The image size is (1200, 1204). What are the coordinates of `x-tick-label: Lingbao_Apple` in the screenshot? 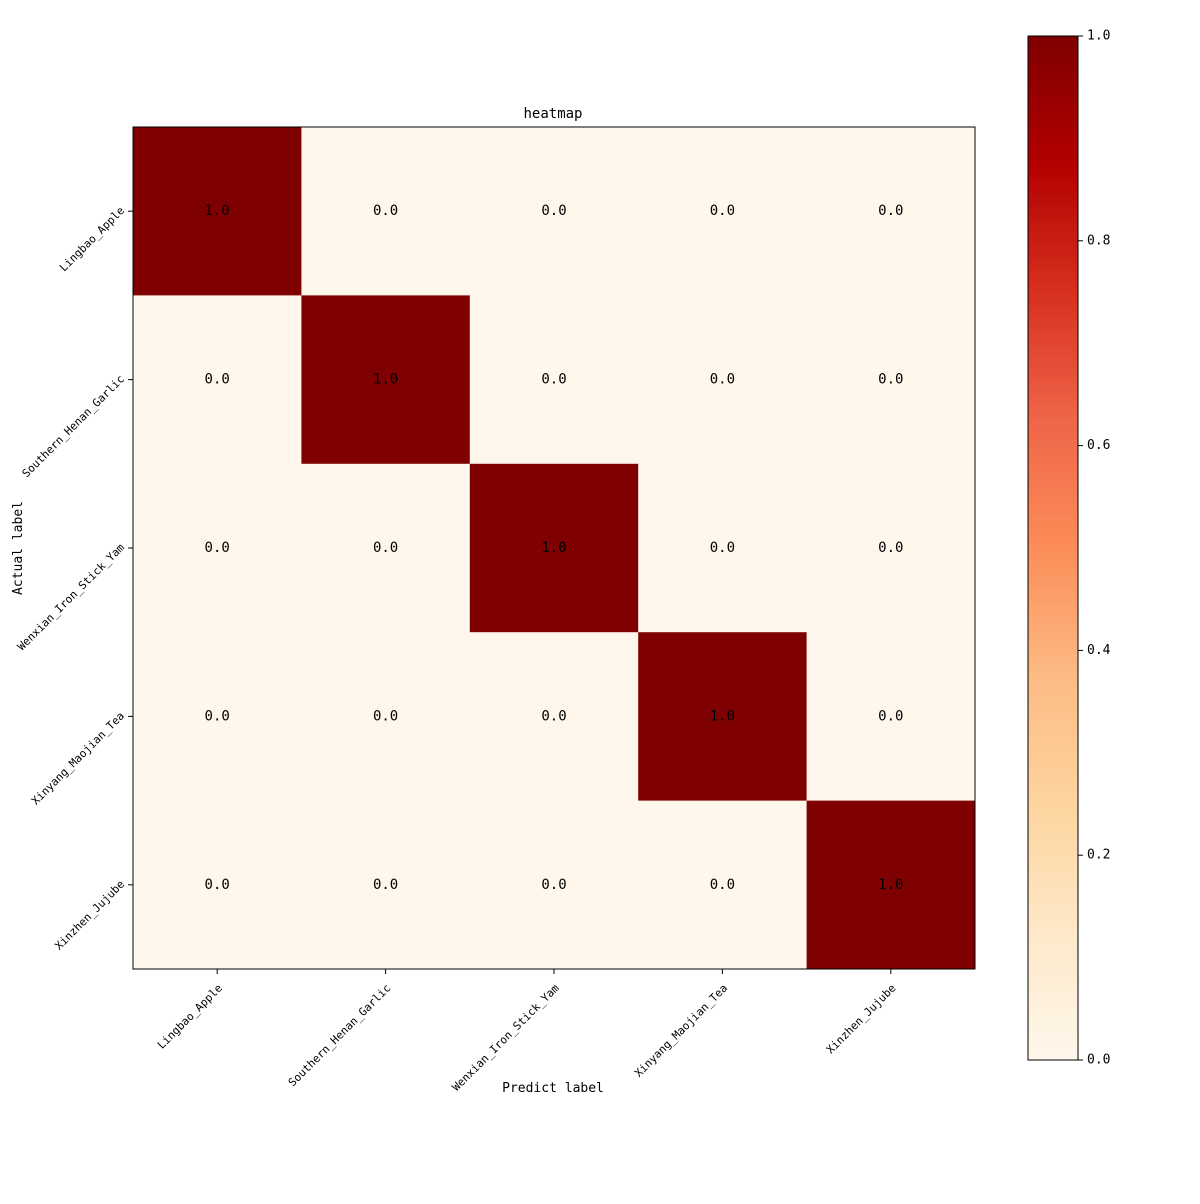 It's located at (190, 1017).